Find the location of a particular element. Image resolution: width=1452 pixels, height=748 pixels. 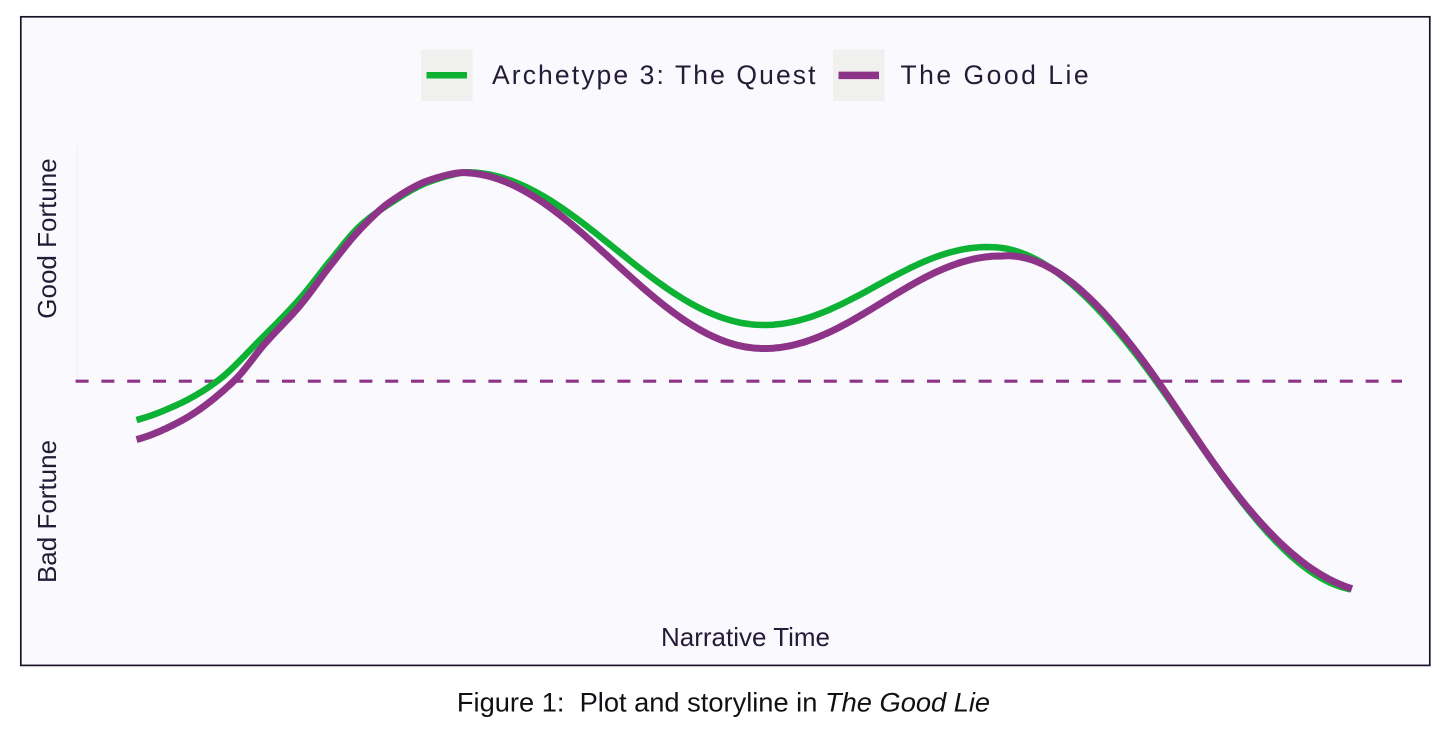

svg-text: Narrative Time is located at coordinates (745, 637).